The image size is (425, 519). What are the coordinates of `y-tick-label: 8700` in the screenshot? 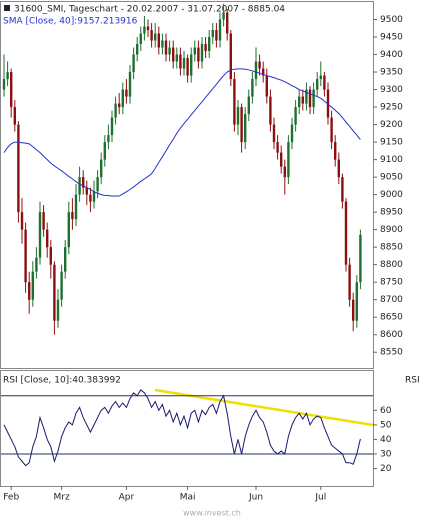 It's located at (391, 300).